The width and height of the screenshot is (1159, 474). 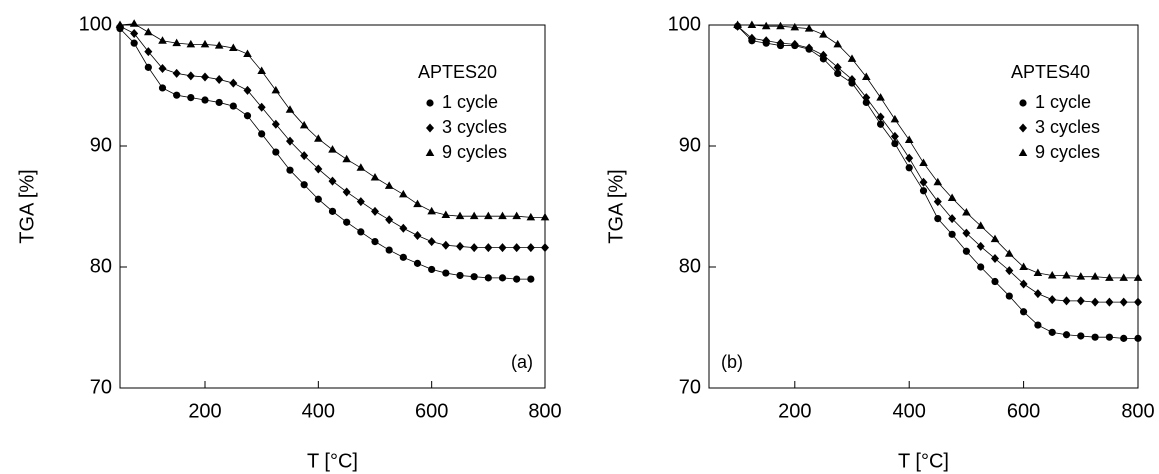 I want to click on y-tick-label: 80, so click(x=690, y=266).